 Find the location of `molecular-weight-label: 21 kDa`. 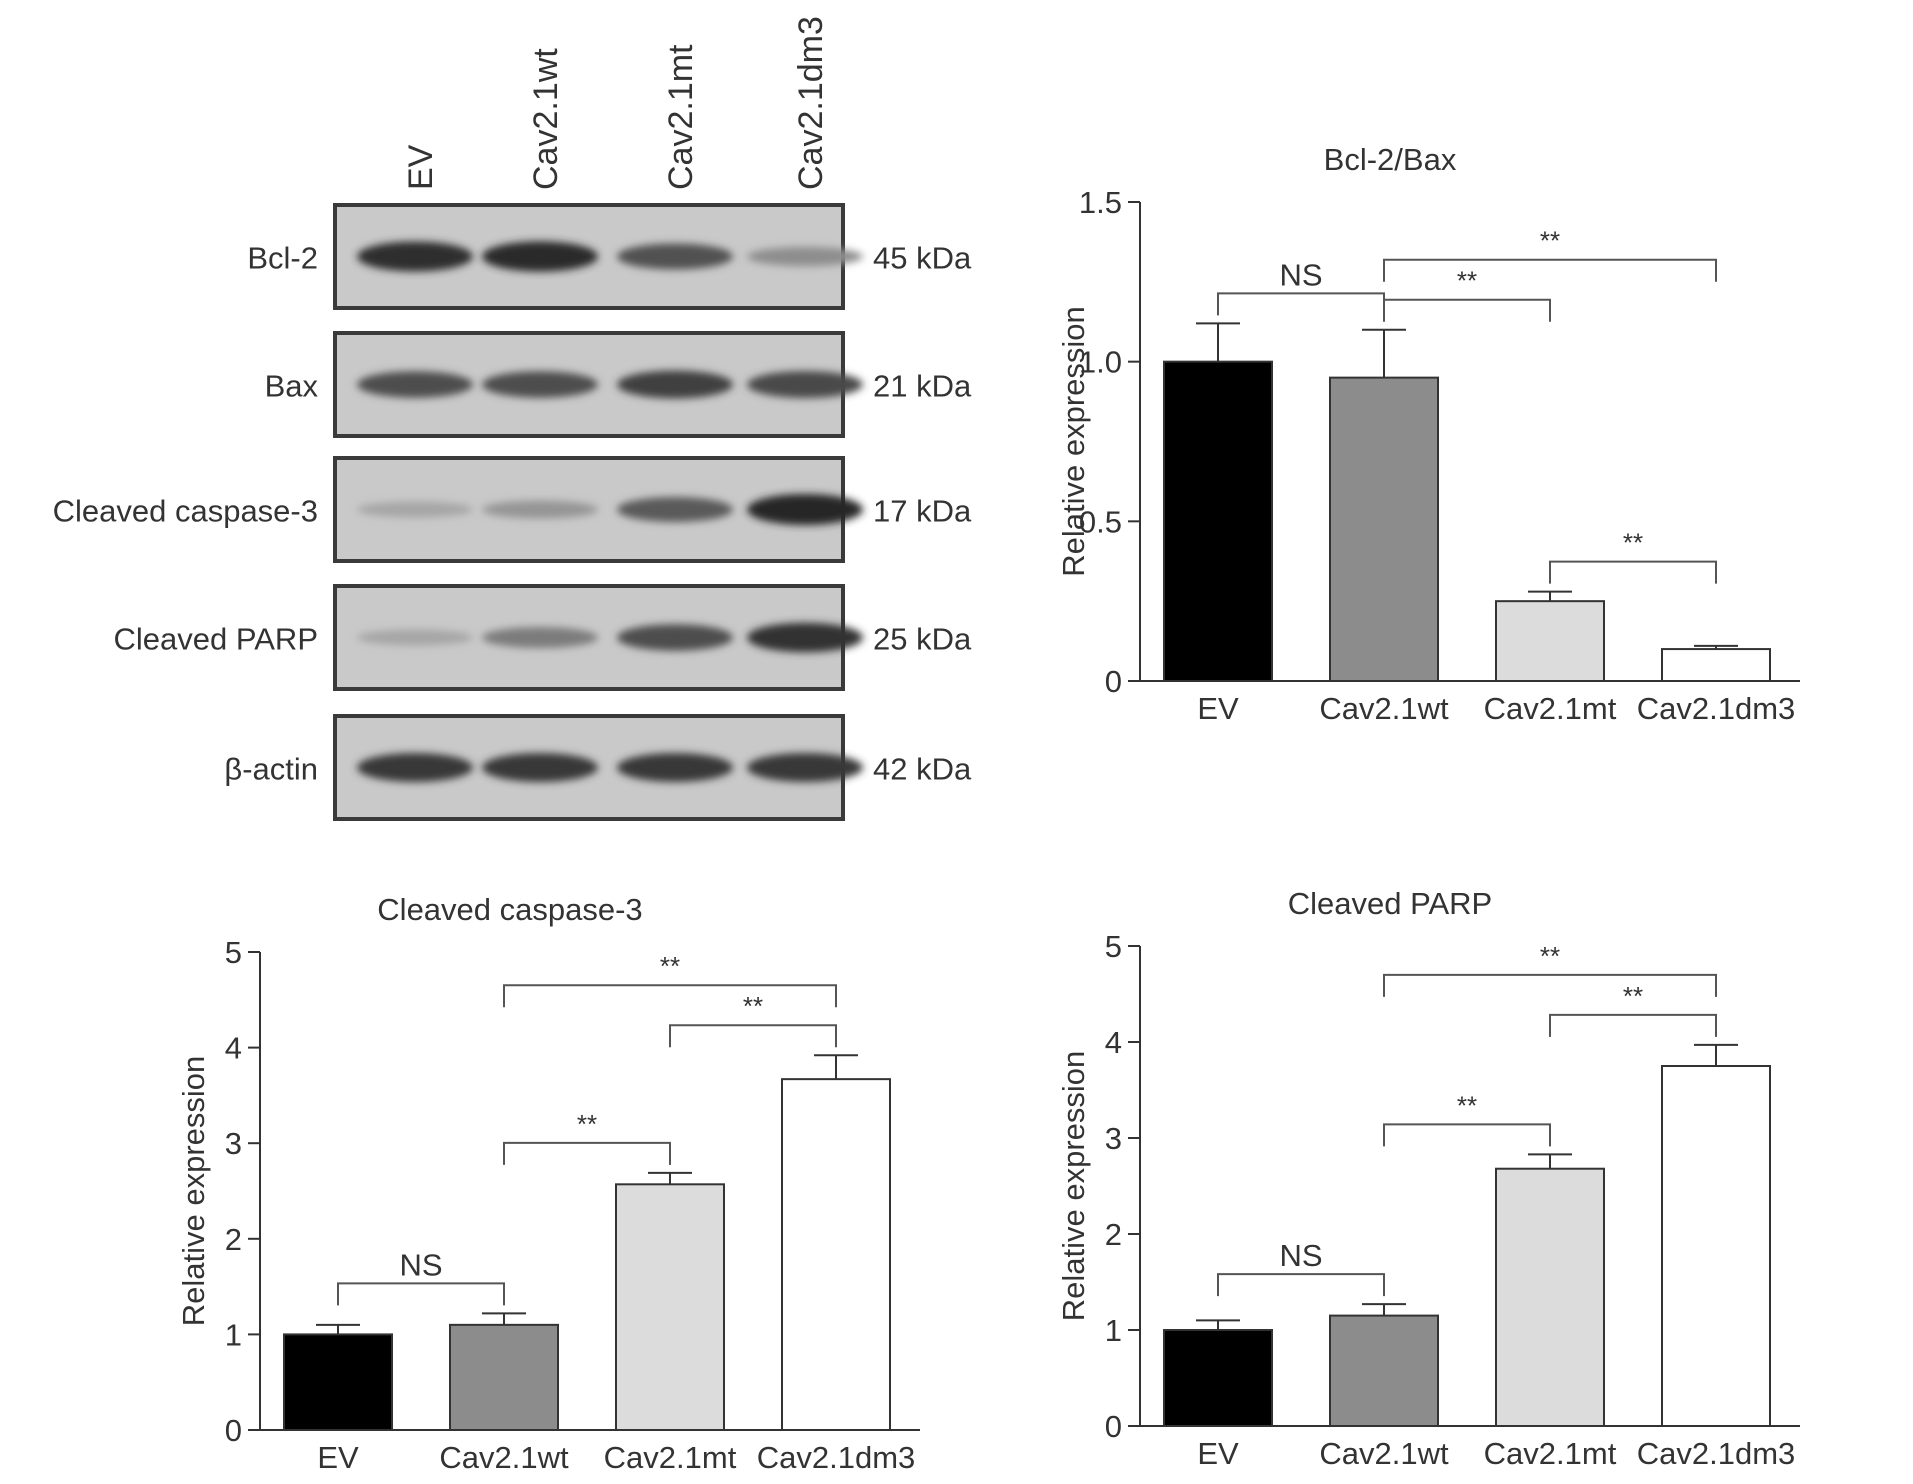

molecular-weight-label: 21 kDa is located at coordinates (922, 386).